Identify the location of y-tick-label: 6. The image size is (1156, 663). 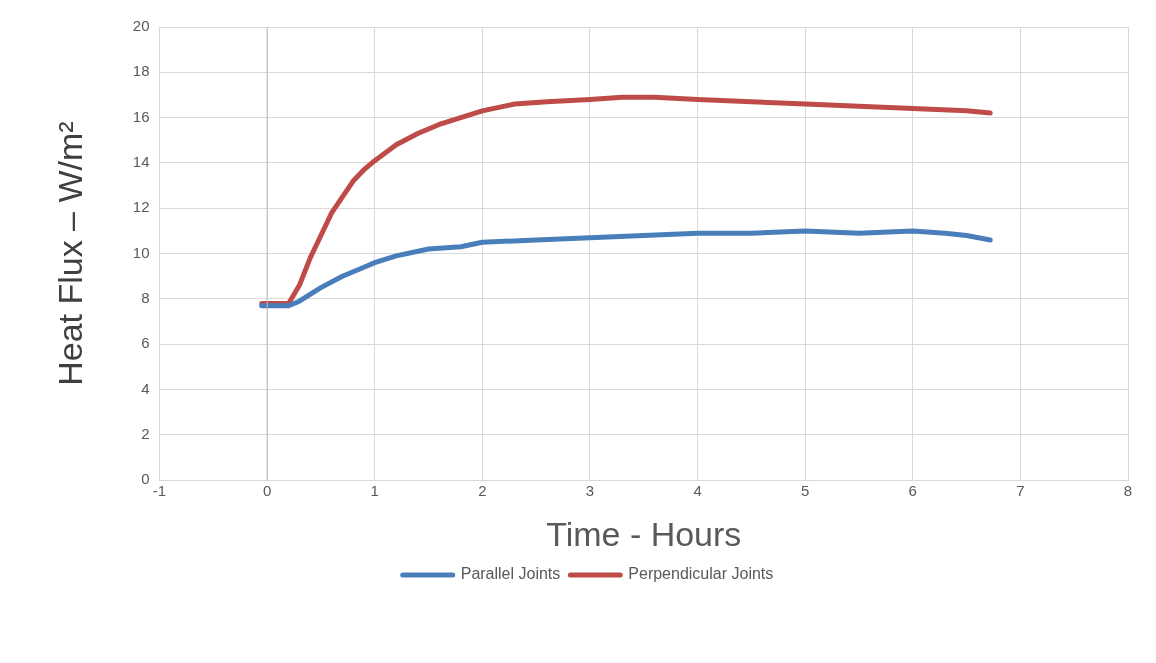
(145, 343).